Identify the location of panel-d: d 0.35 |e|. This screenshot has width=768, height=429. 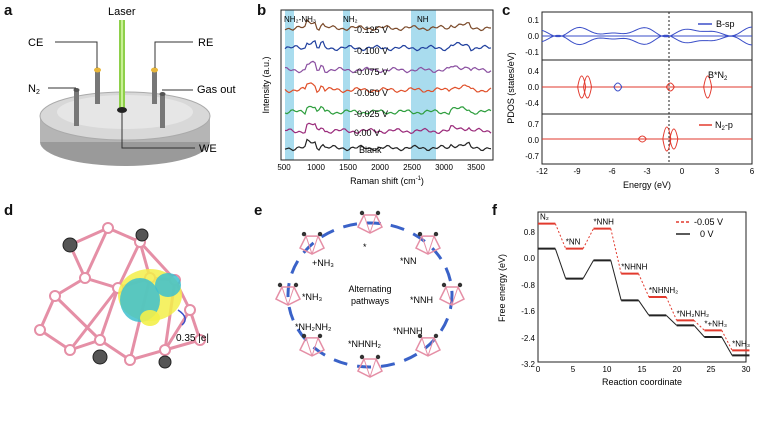
(125, 295).